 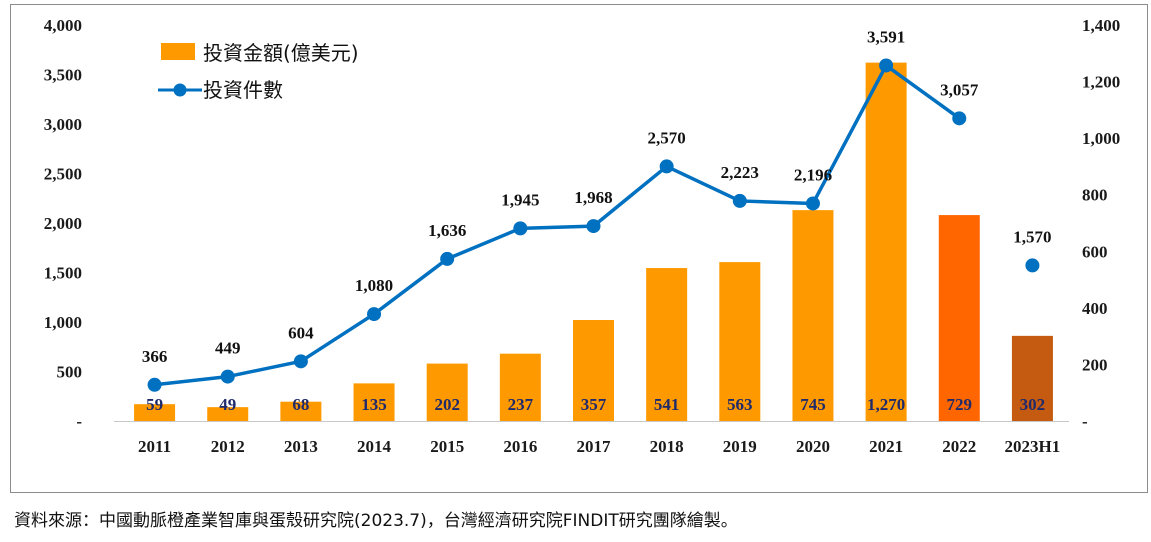 I want to click on left-axis-tick-label: -, so click(x=79, y=421).